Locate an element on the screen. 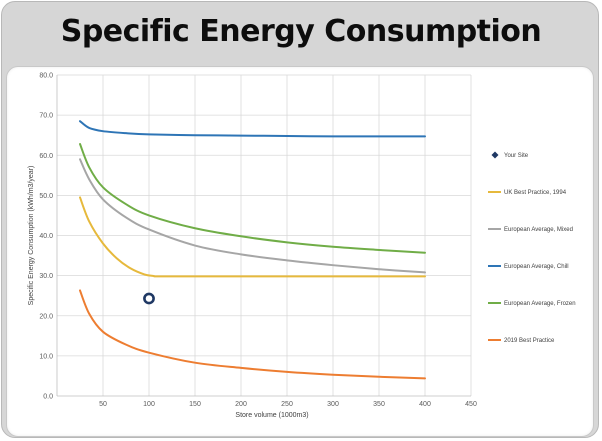 The height and width of the screenshot is (441, 602). y-tick-label: 60.0 is located at coordinates (46, 156).